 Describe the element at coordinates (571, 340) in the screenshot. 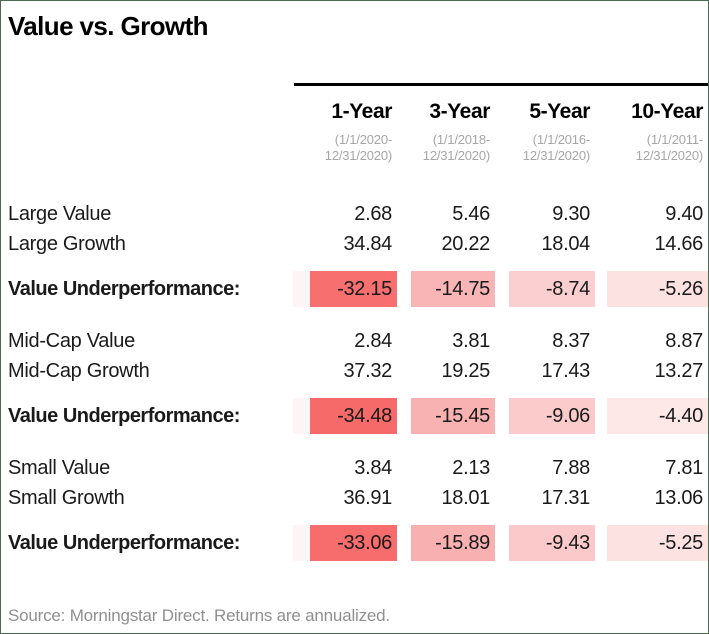

I see `return-cell: 8.37` at that location.